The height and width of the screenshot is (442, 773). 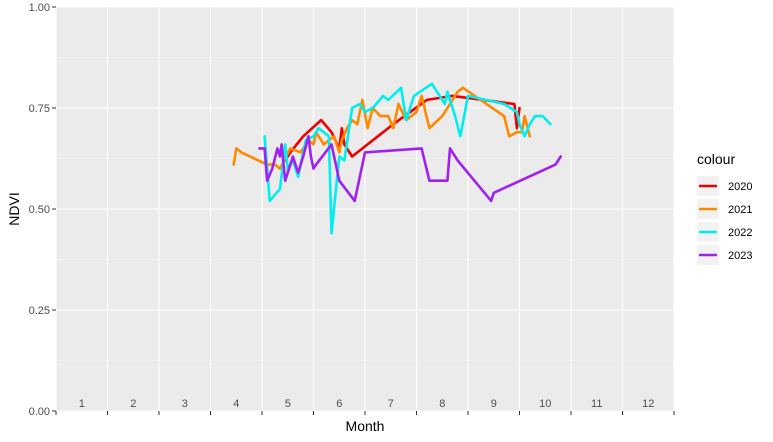 I want to click on y-tick-label: 0.50, so click(x=39, y=210).